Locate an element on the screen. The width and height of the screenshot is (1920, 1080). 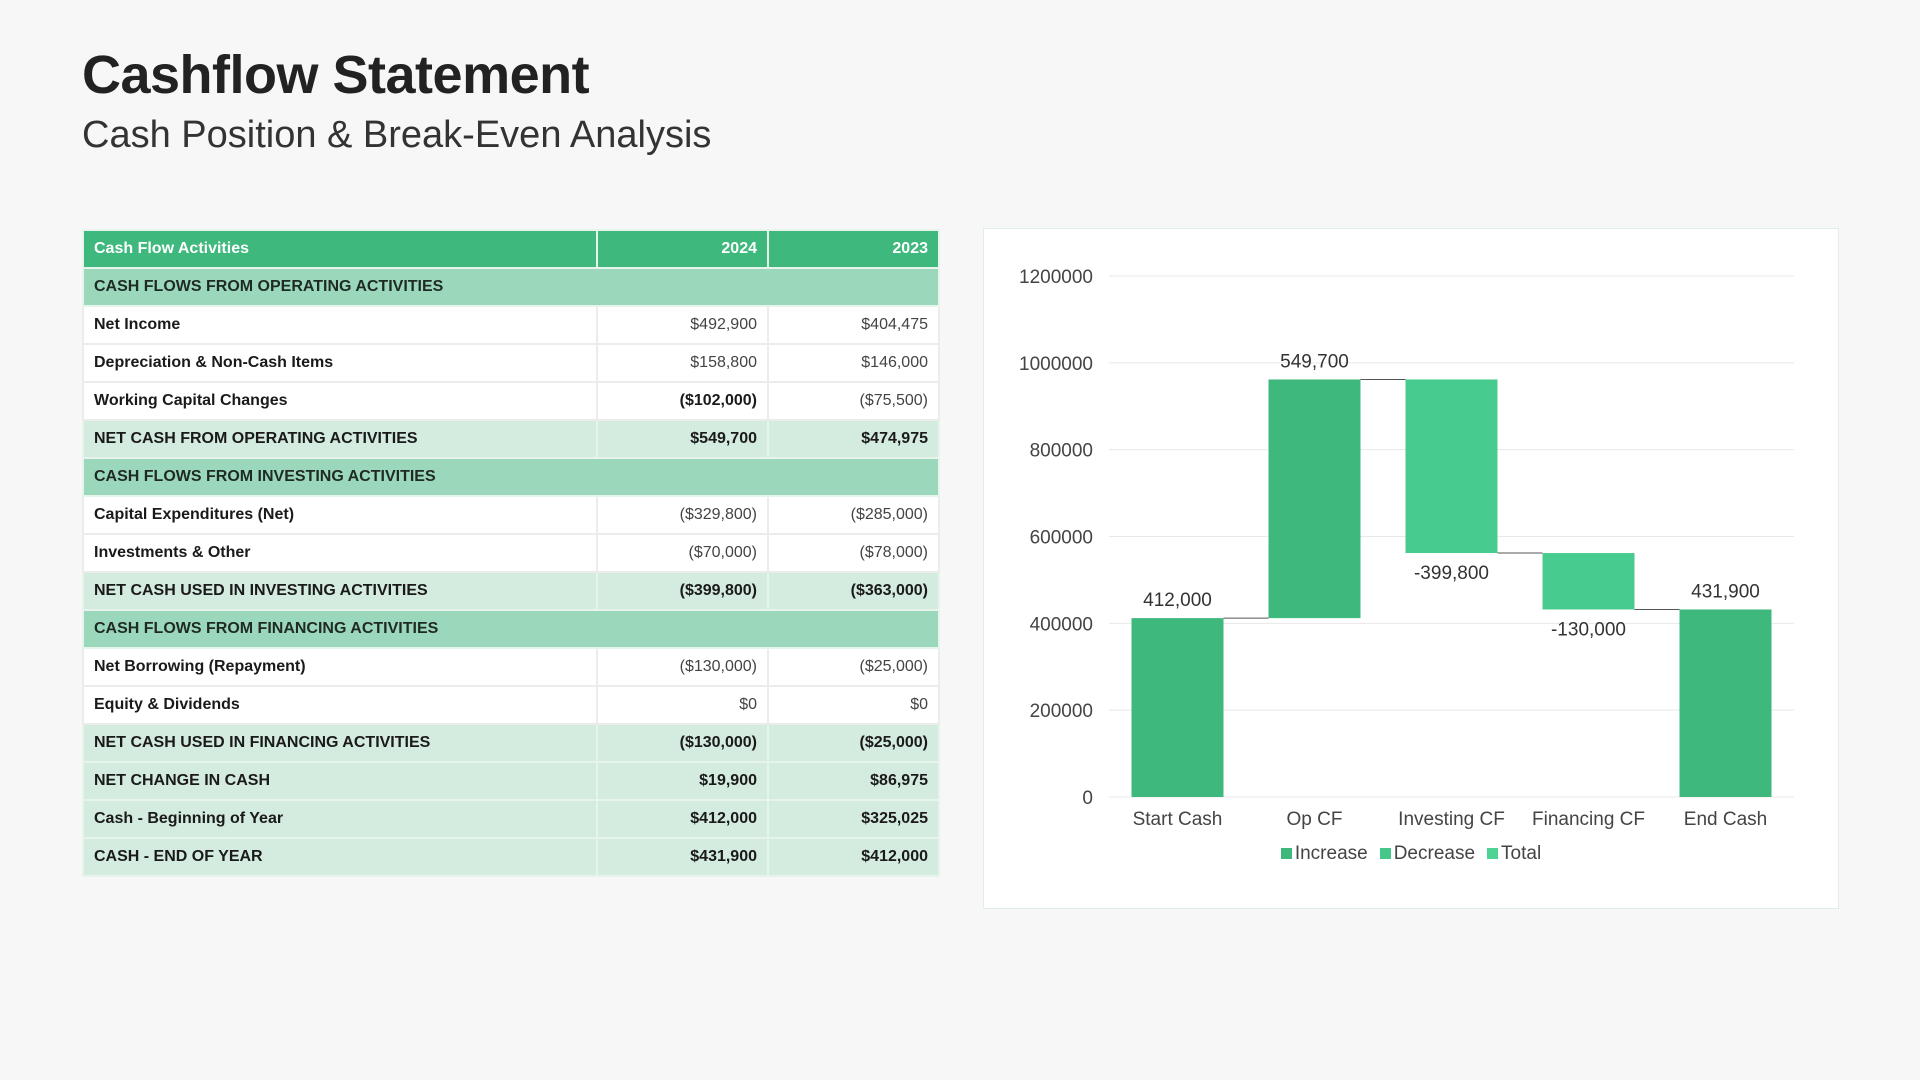
section-label: CASH FLOWS FROM FINANCING ACTIVITIES is located at coordinates (511, 629).